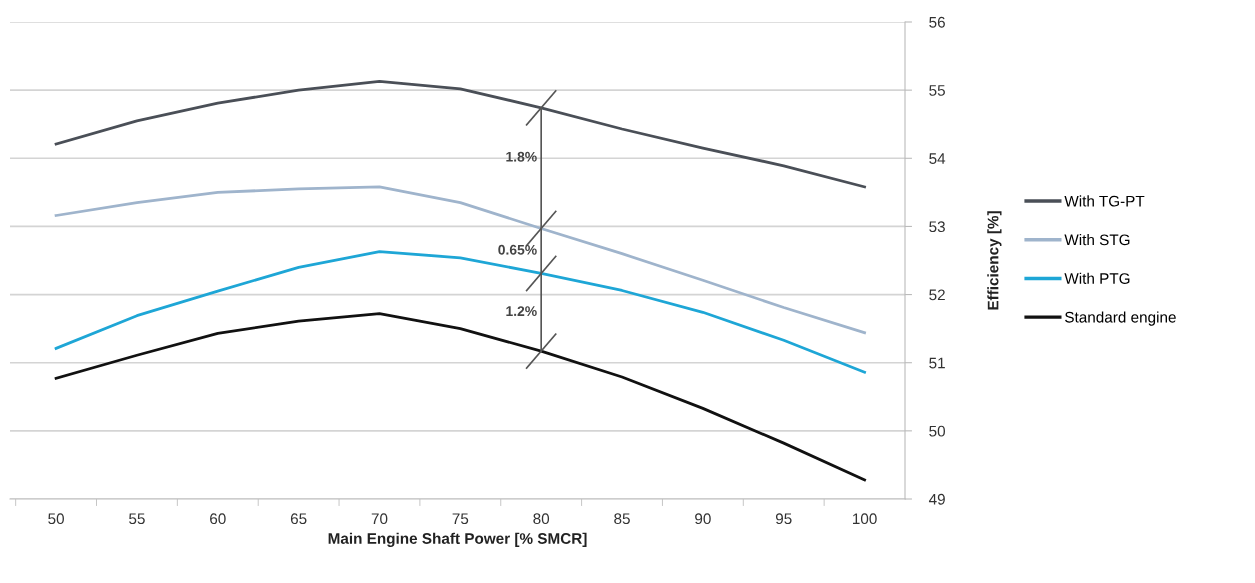  Describe the element at coordinates (622, 519) in the screenshot. I see `x-tick-label: 85` at that location.